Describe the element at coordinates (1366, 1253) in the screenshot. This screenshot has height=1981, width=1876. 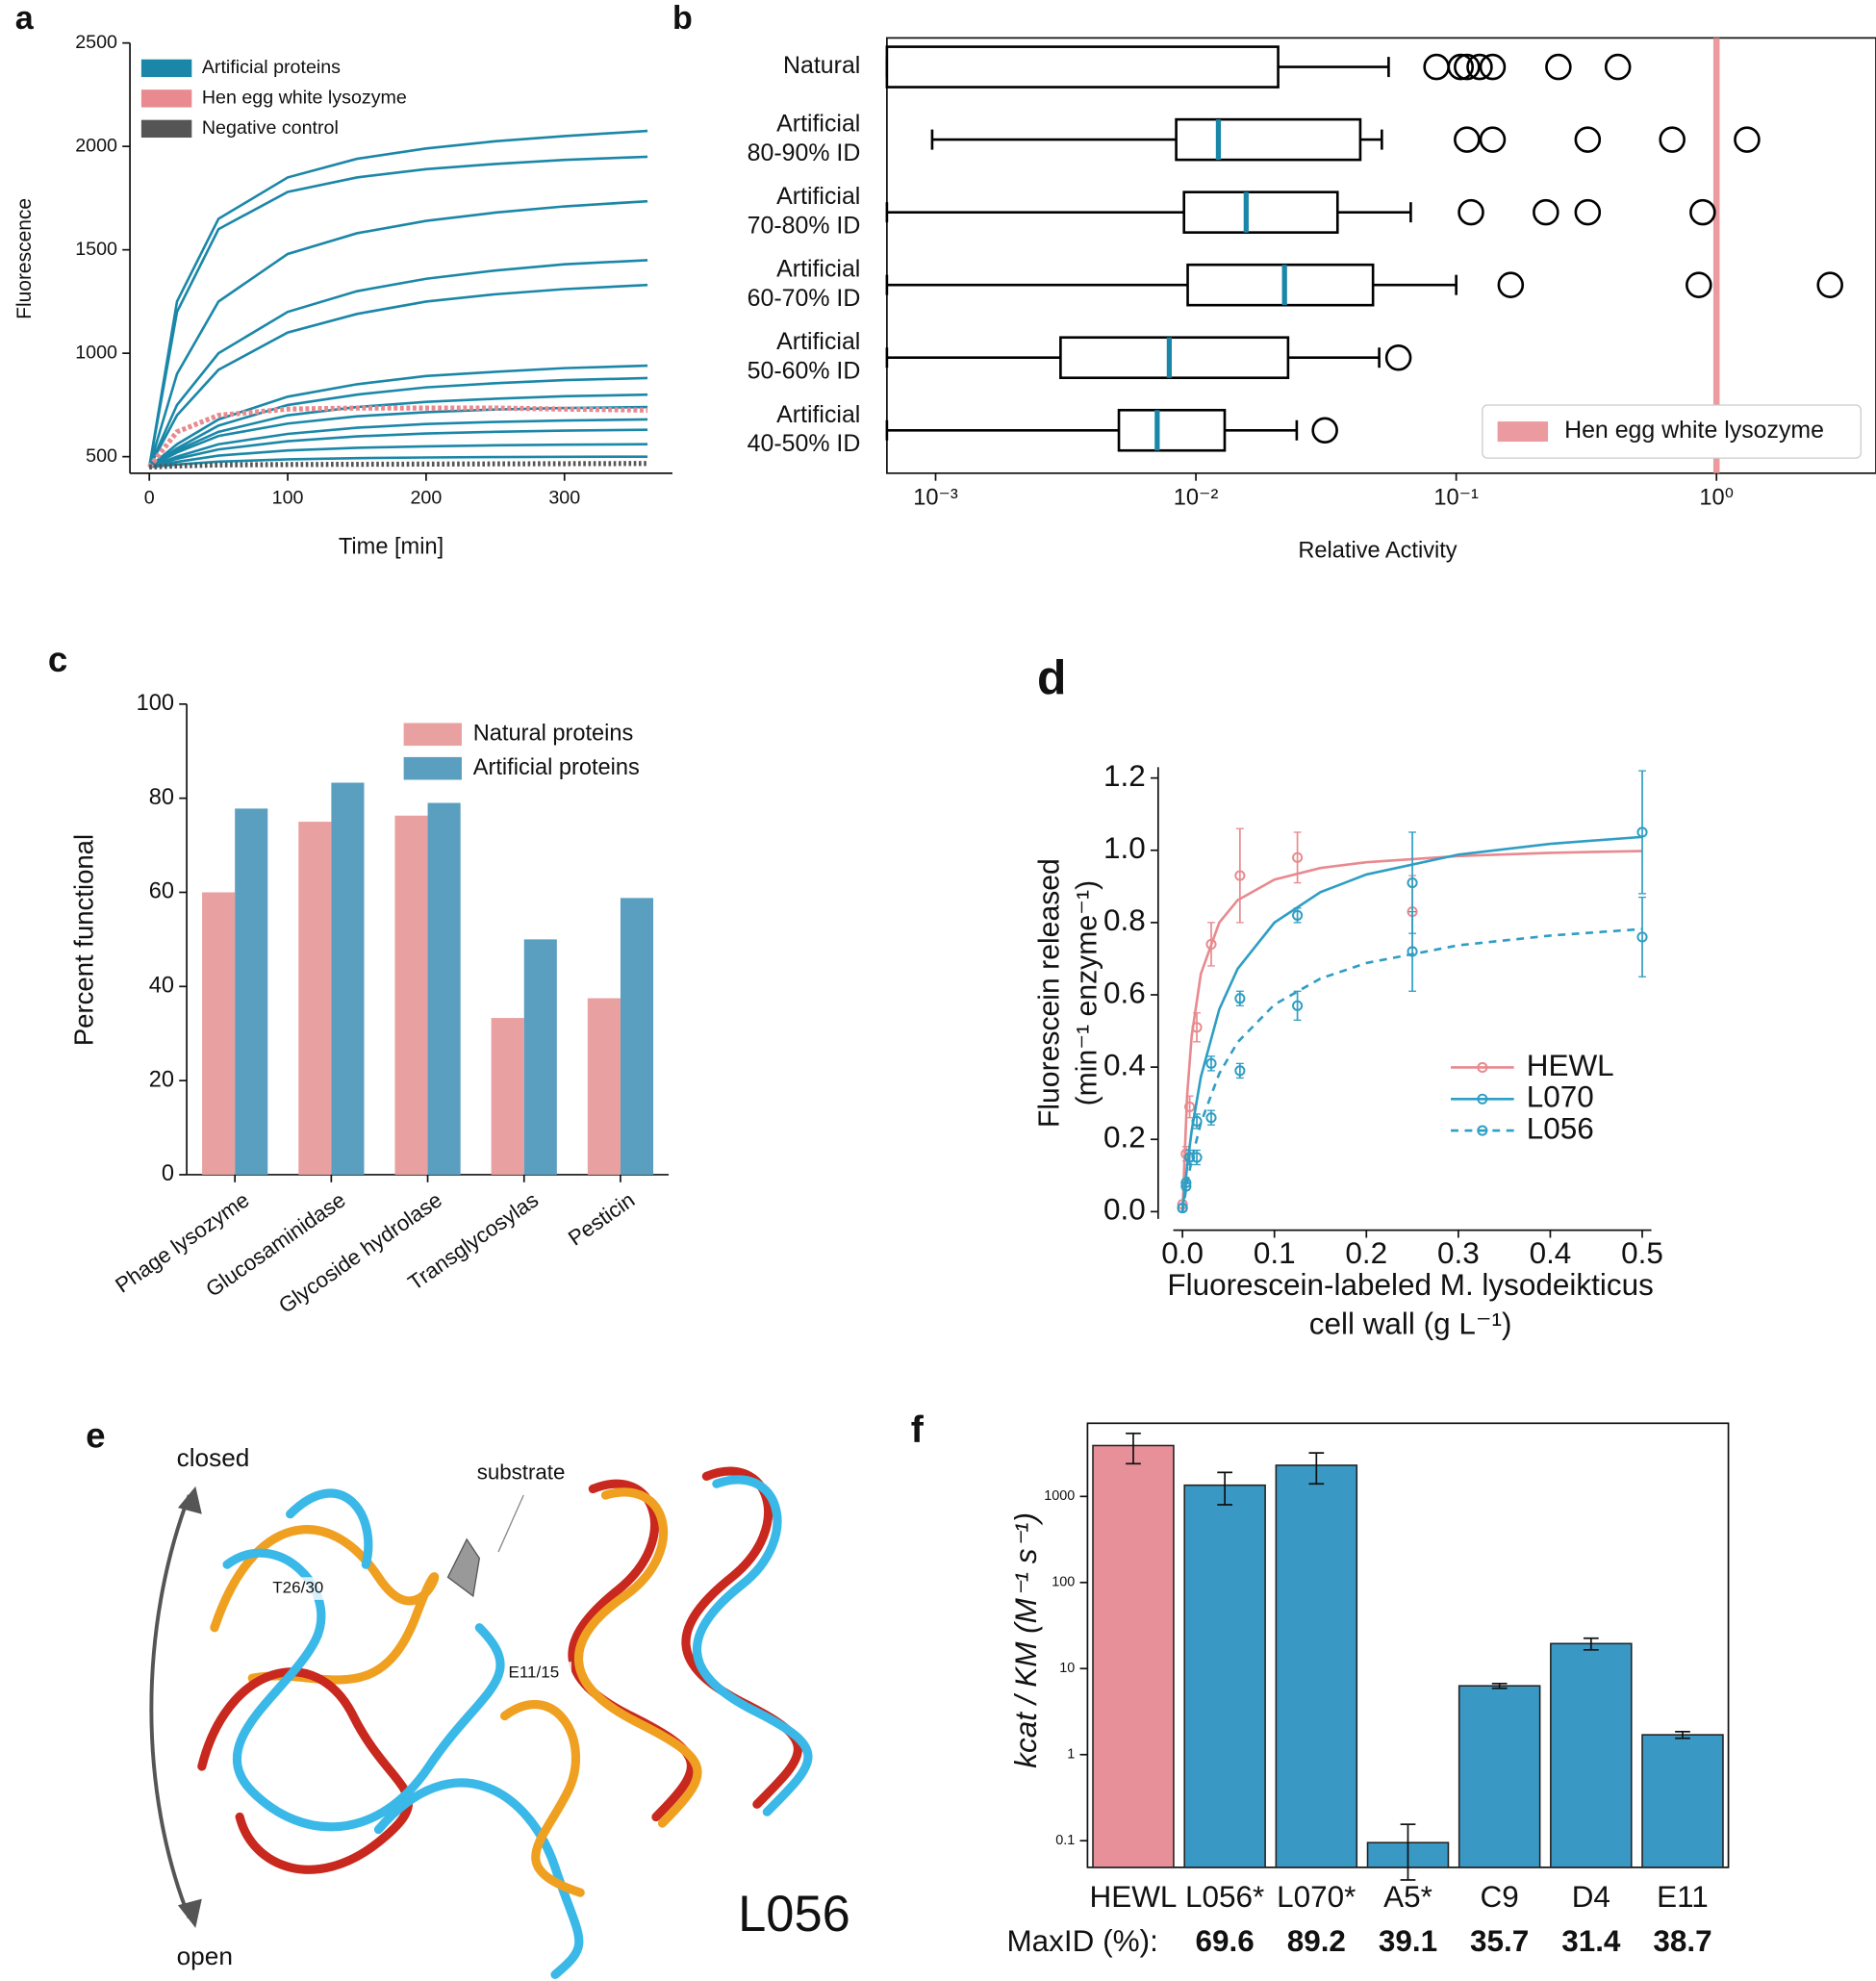
I see `x-tick-label: 0.2` at that location.